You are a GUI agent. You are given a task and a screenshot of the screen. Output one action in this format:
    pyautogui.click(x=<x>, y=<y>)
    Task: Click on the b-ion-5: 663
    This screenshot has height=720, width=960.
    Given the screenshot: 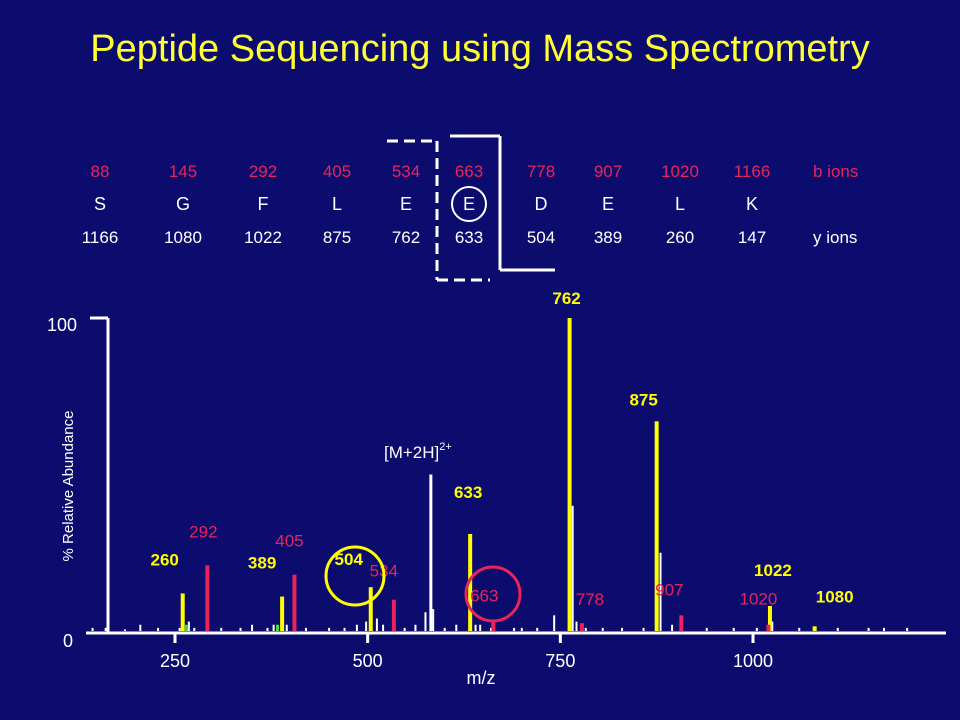 What is the action you would take?
    pyautogui.click(x=469, y=171)
    